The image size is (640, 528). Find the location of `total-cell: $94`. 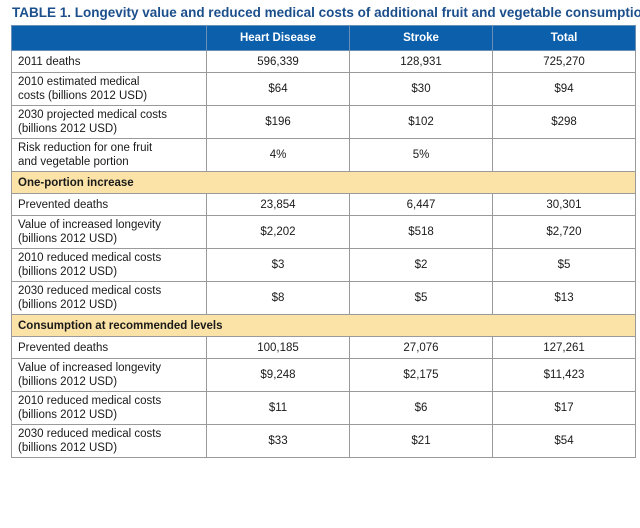

total-cell: $94 is located at coordinates (564, 89).